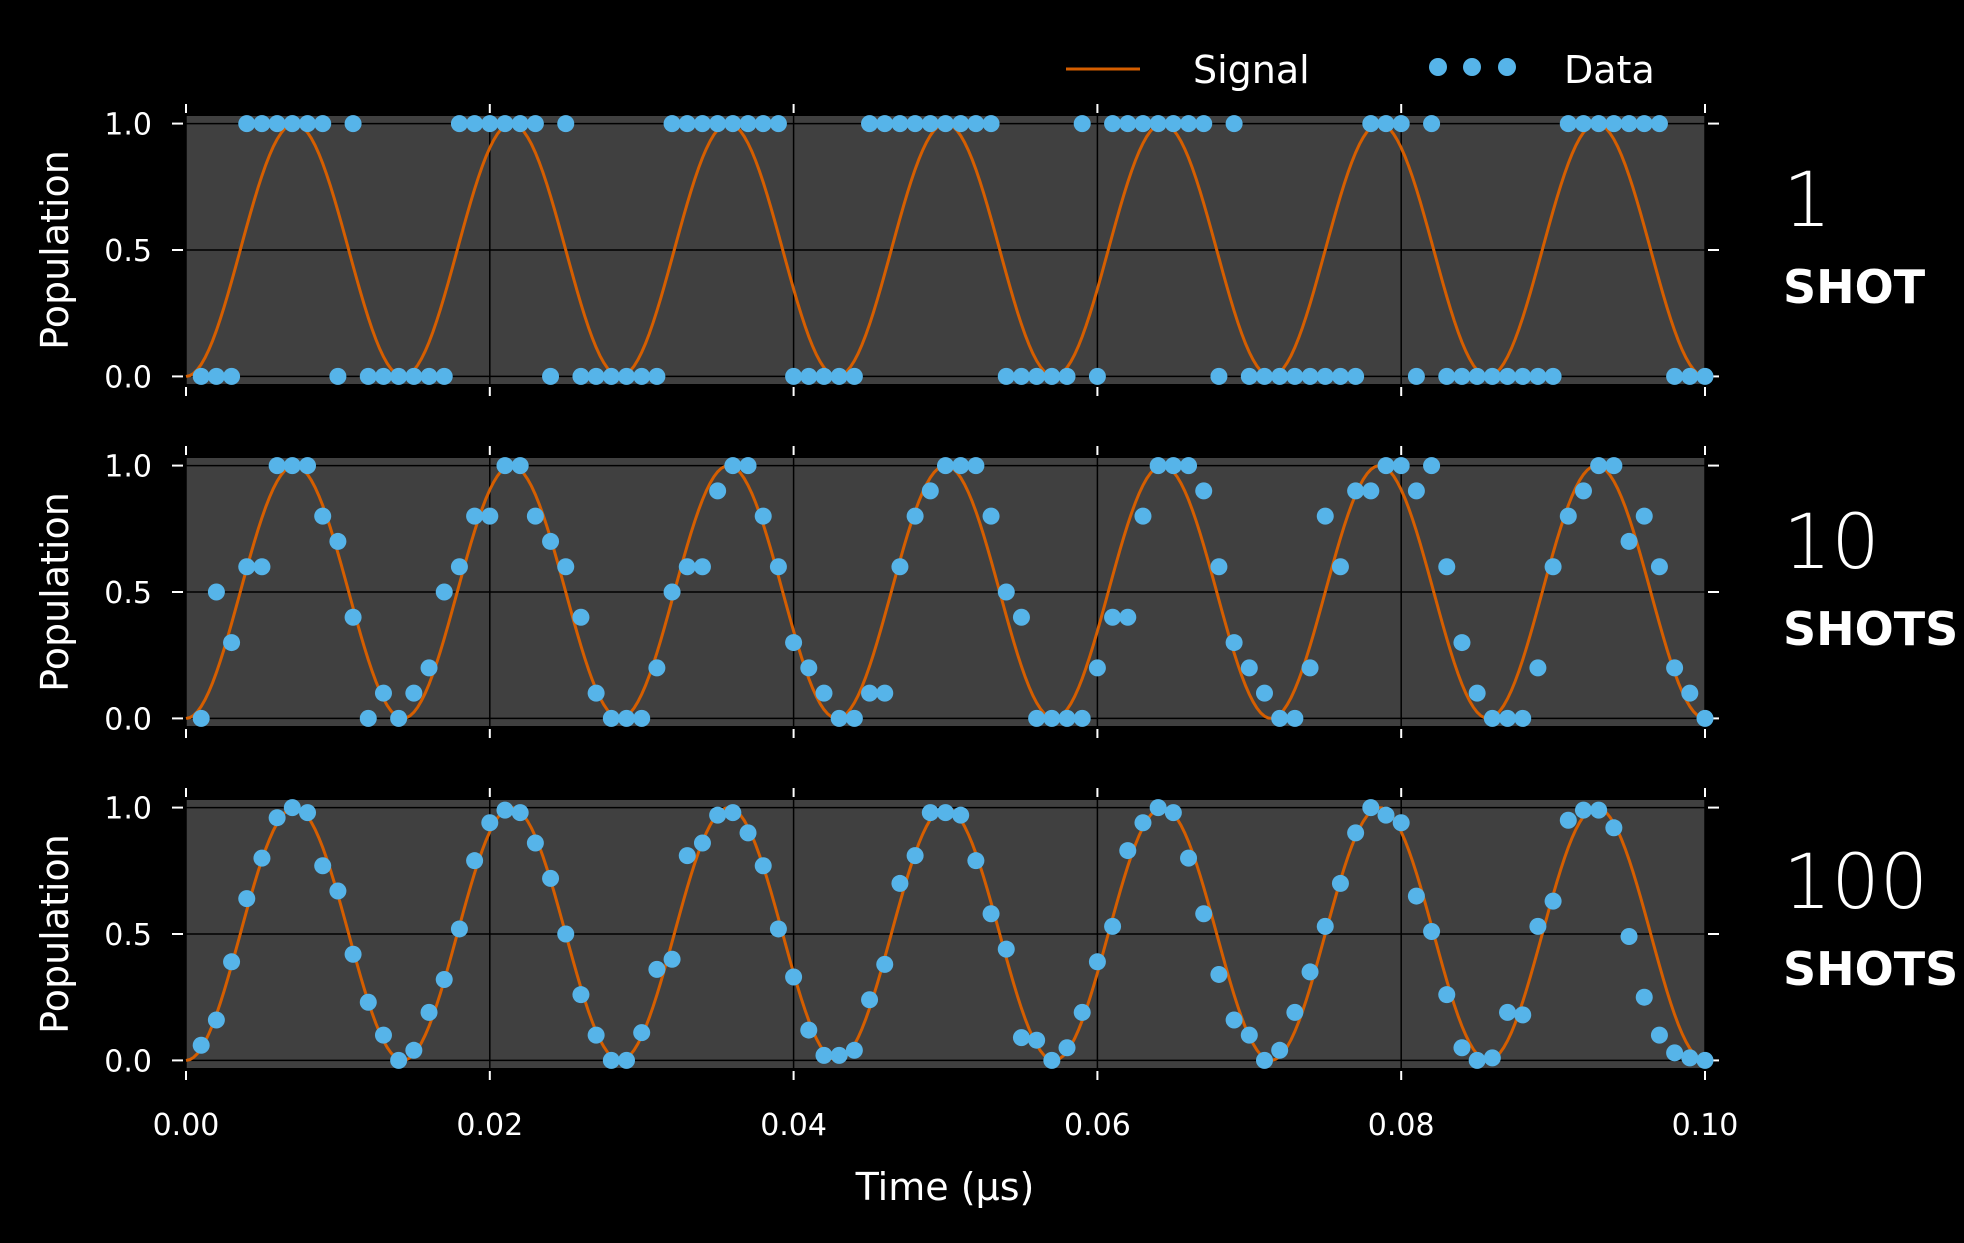  I want to click on legend-data-dot, so click(1438, 67).